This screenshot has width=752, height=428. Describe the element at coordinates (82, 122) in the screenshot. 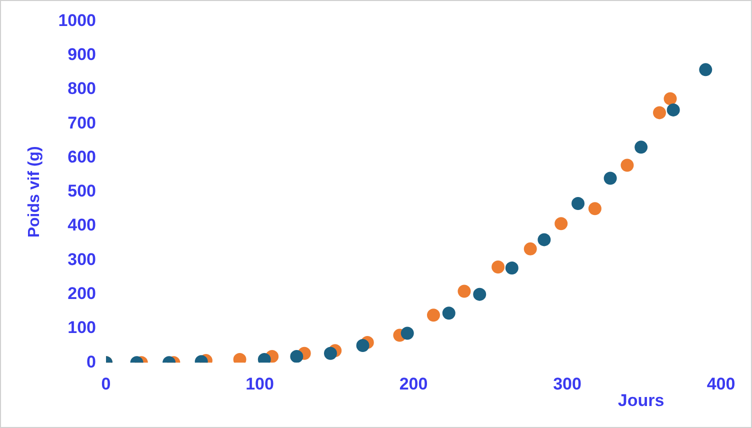

I see `y-tick-label: 700` at that location.